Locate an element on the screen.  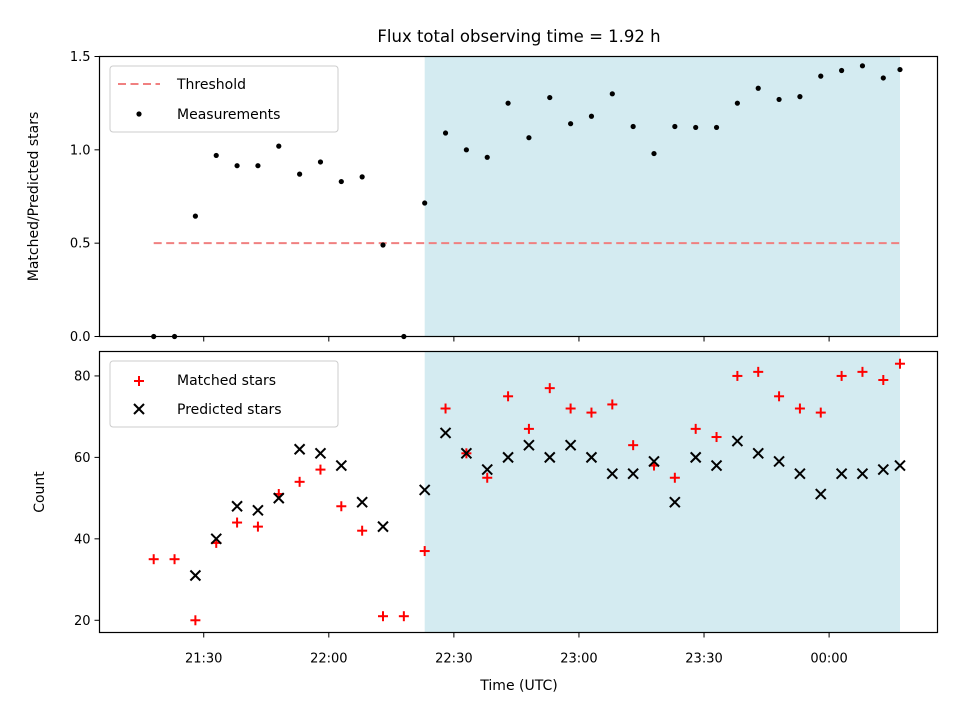
bottom-x-ticks: 21:30 22:00 22:30 23:00 23:30 00:00 is located at coordinates (516, 649).